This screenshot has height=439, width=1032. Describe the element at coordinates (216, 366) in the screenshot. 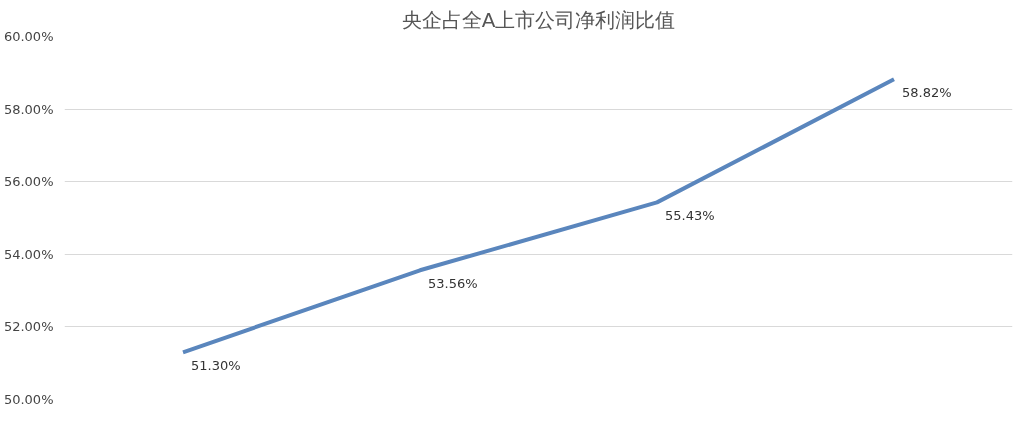

I see `data-label: 51.30%` at that location.